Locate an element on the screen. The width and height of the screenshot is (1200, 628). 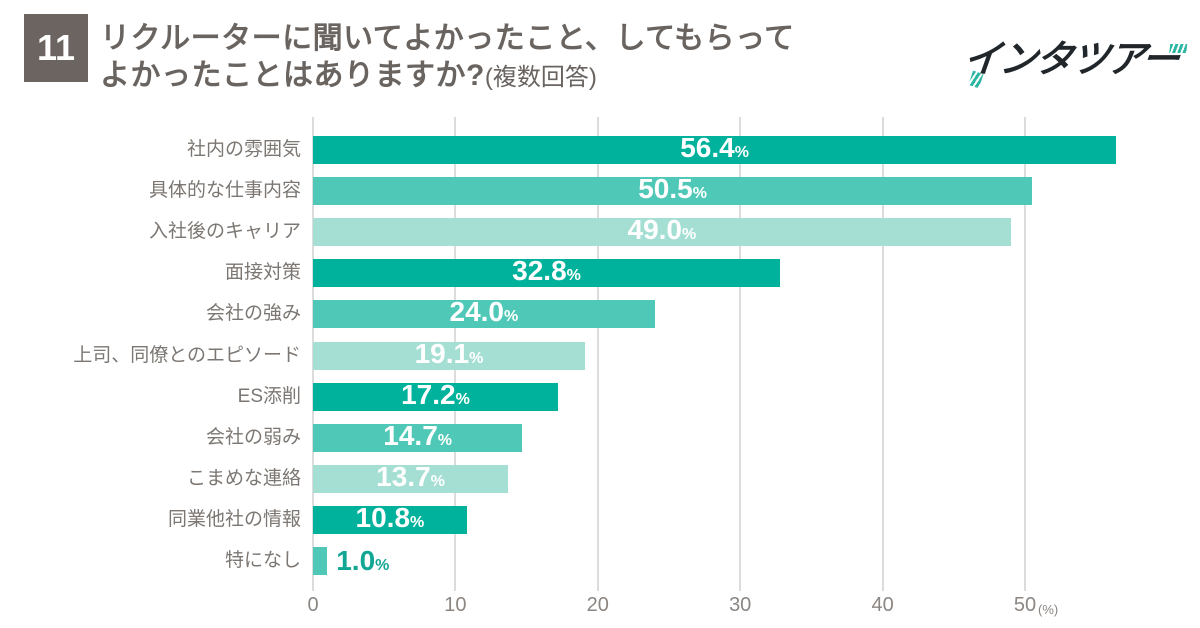
bar: 56.4% is located at coordinates (715, 147).